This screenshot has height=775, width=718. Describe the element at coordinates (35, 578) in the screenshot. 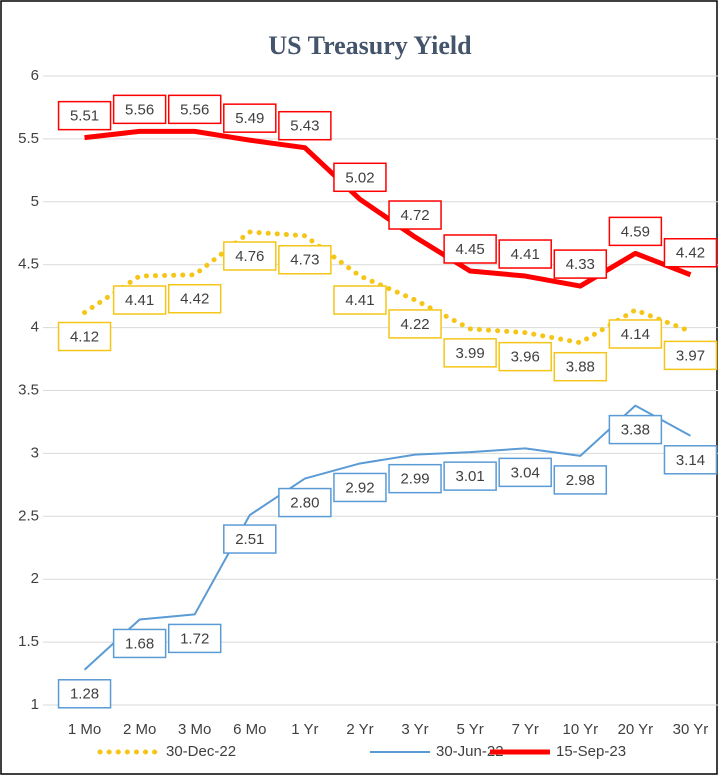

I see `y-tick-label: 2` at that location.